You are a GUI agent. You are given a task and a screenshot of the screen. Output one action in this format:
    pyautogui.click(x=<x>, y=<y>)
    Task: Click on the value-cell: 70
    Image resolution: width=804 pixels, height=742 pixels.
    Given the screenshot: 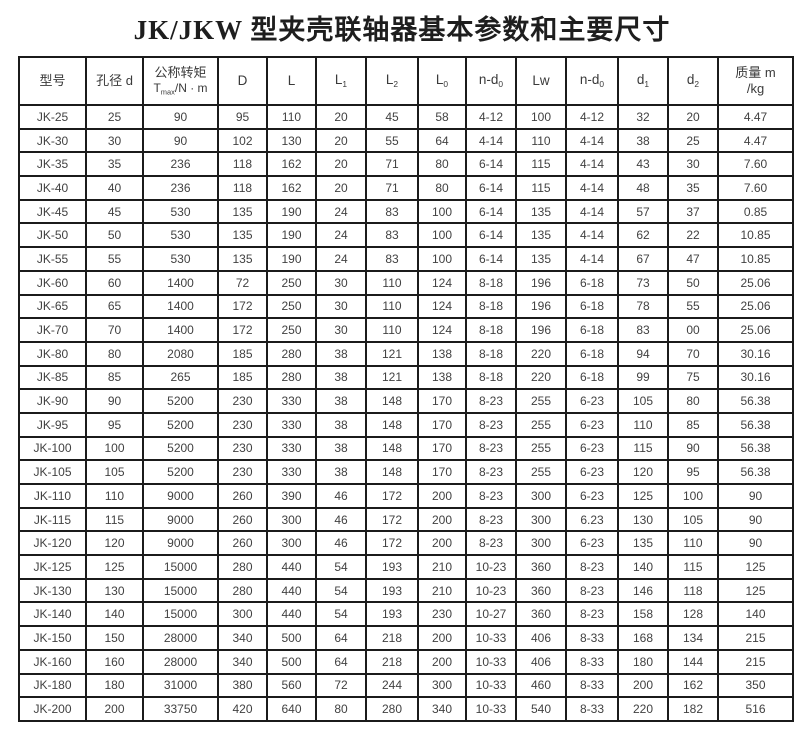 What is the action you would take?
    pyautogui.click(x=114, y=330)
    